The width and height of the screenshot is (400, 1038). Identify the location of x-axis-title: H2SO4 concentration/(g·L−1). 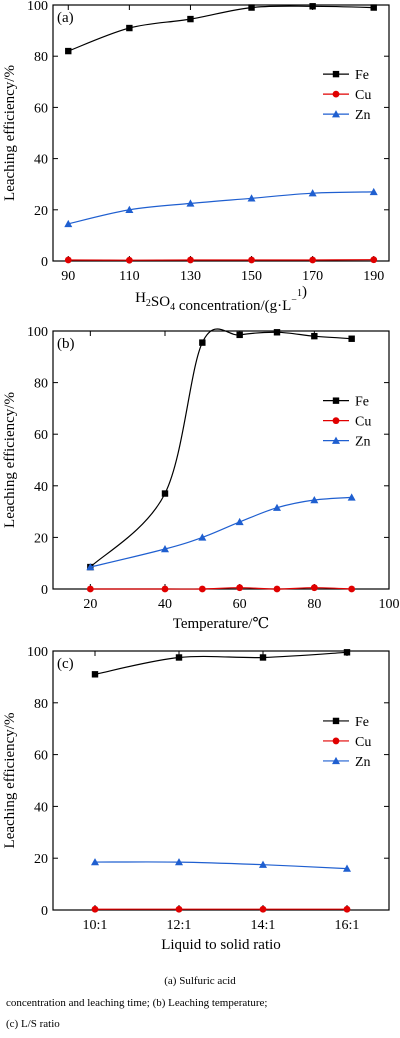
(221, 299).